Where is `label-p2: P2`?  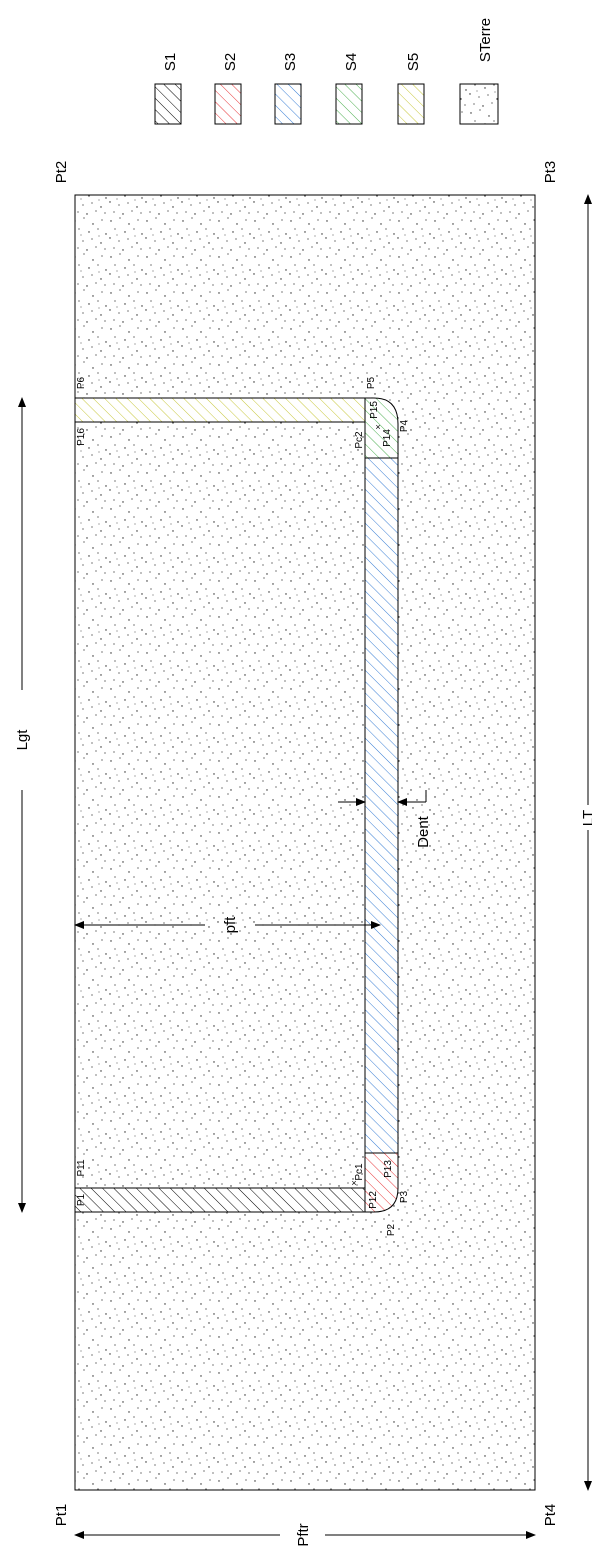 label-p2: P2 is located at coordinates (391, 1229).